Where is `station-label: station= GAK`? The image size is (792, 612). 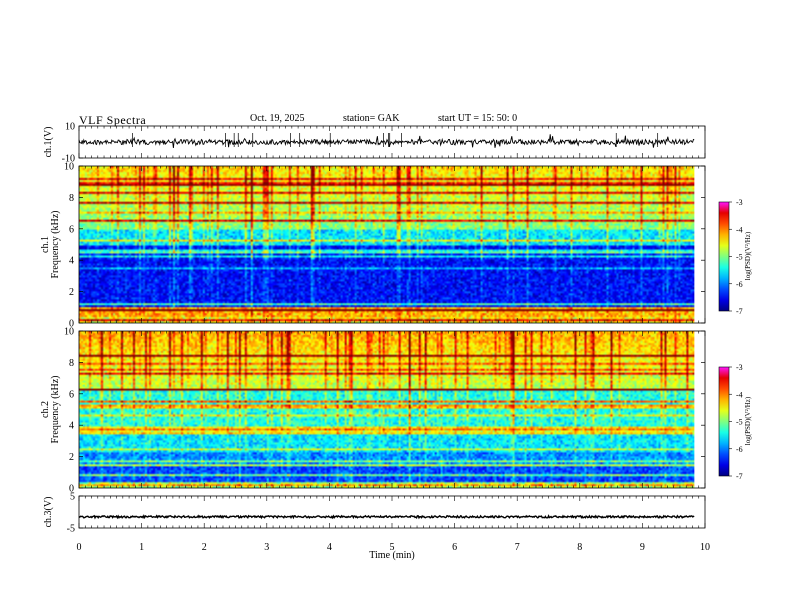 station-label: station= GAK is located at coordinates (371, 118).